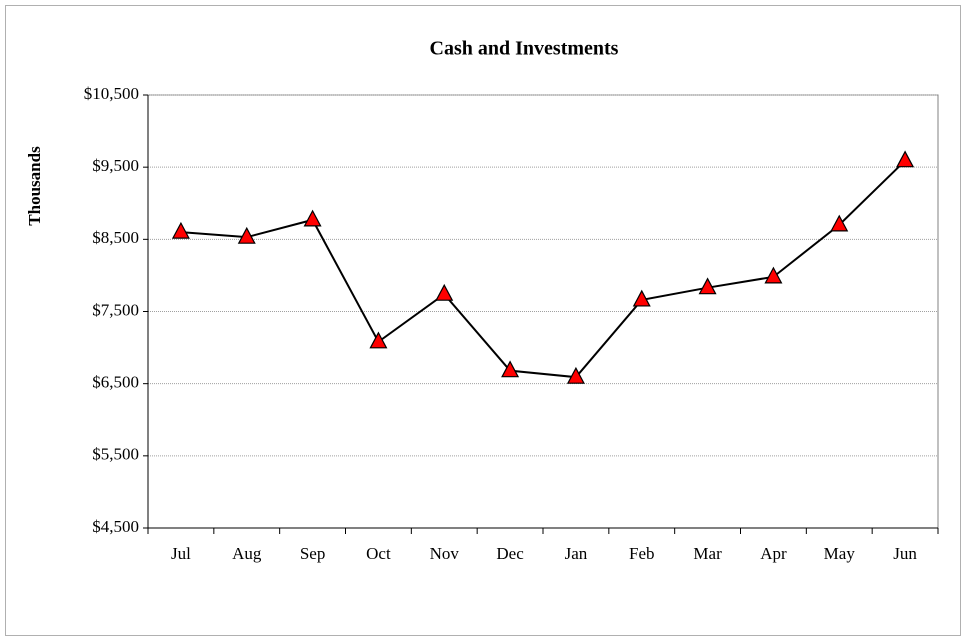 The image size is (963, 639). Describe the element at coordinates (524, 49) in the screenshot. I see `chart-title: Cash and Investments` at that location.